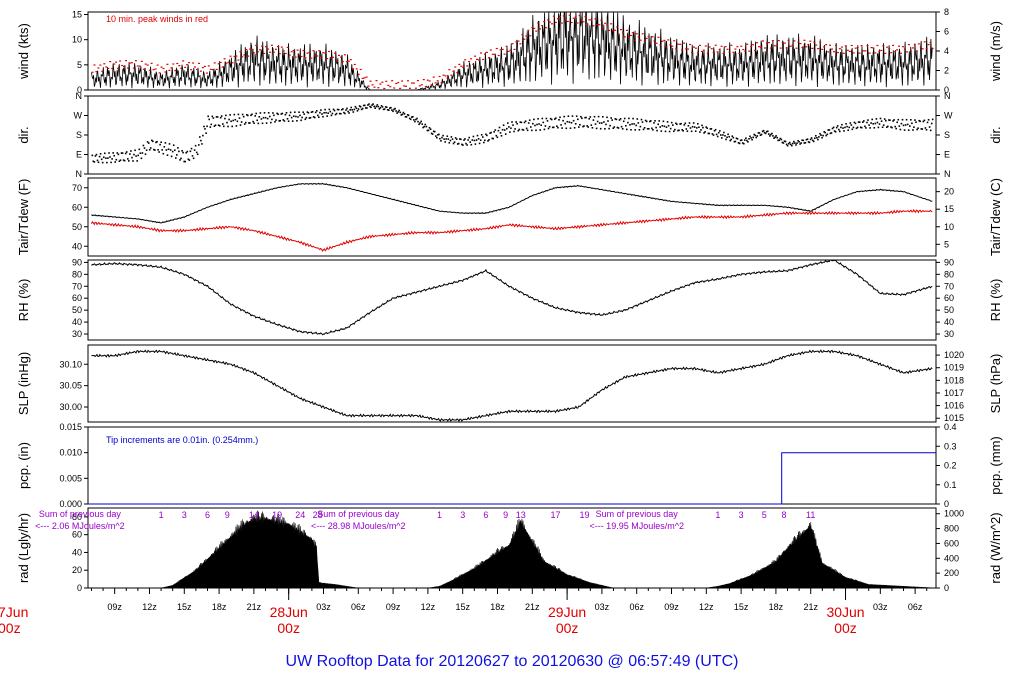  What do you see at coordinates (845, 628) in the screenshot?
I see `x-day-hour: 00z` at bounding box center [845, 628].